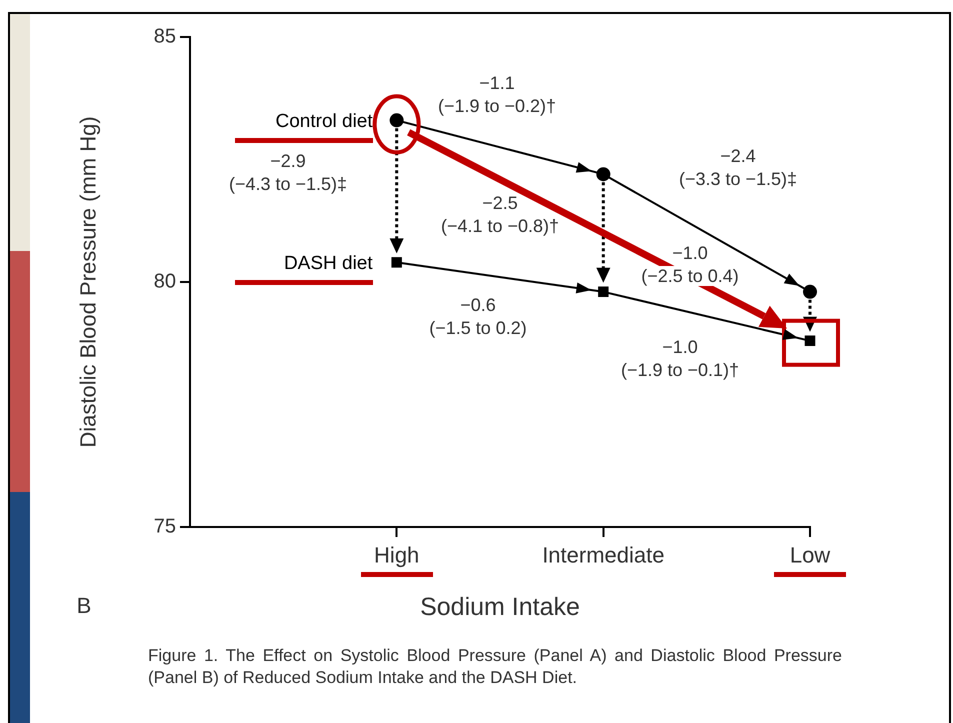 The height and width of the screenshot is (723, 953). What do you see at coordinates (478, 316) in the screenshot?
I see `annotation: −0.6 (−1.5 to 0.2)` at bounding box center [478, 316].